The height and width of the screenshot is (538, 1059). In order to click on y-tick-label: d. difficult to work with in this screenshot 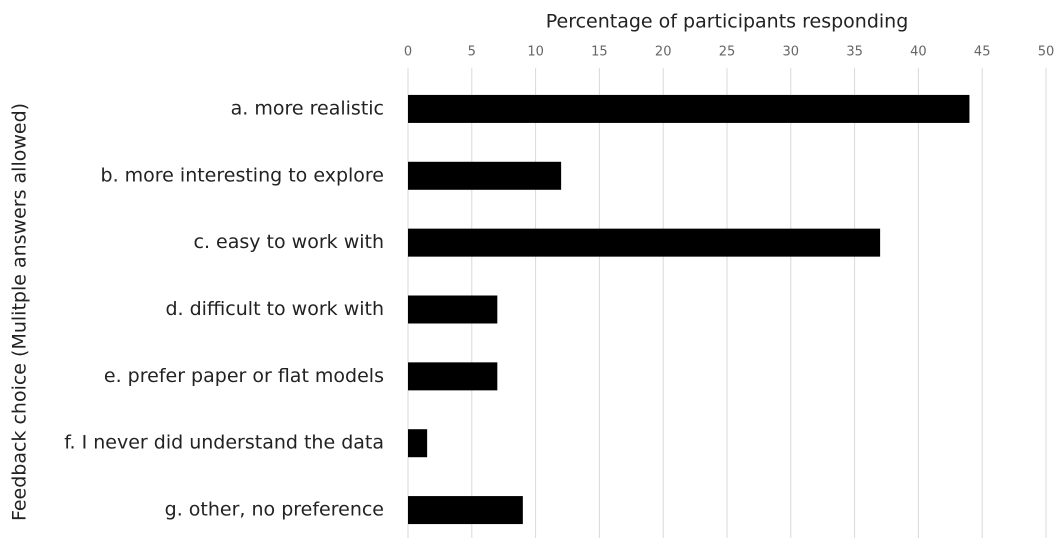, I will do `click(274, 309)`.